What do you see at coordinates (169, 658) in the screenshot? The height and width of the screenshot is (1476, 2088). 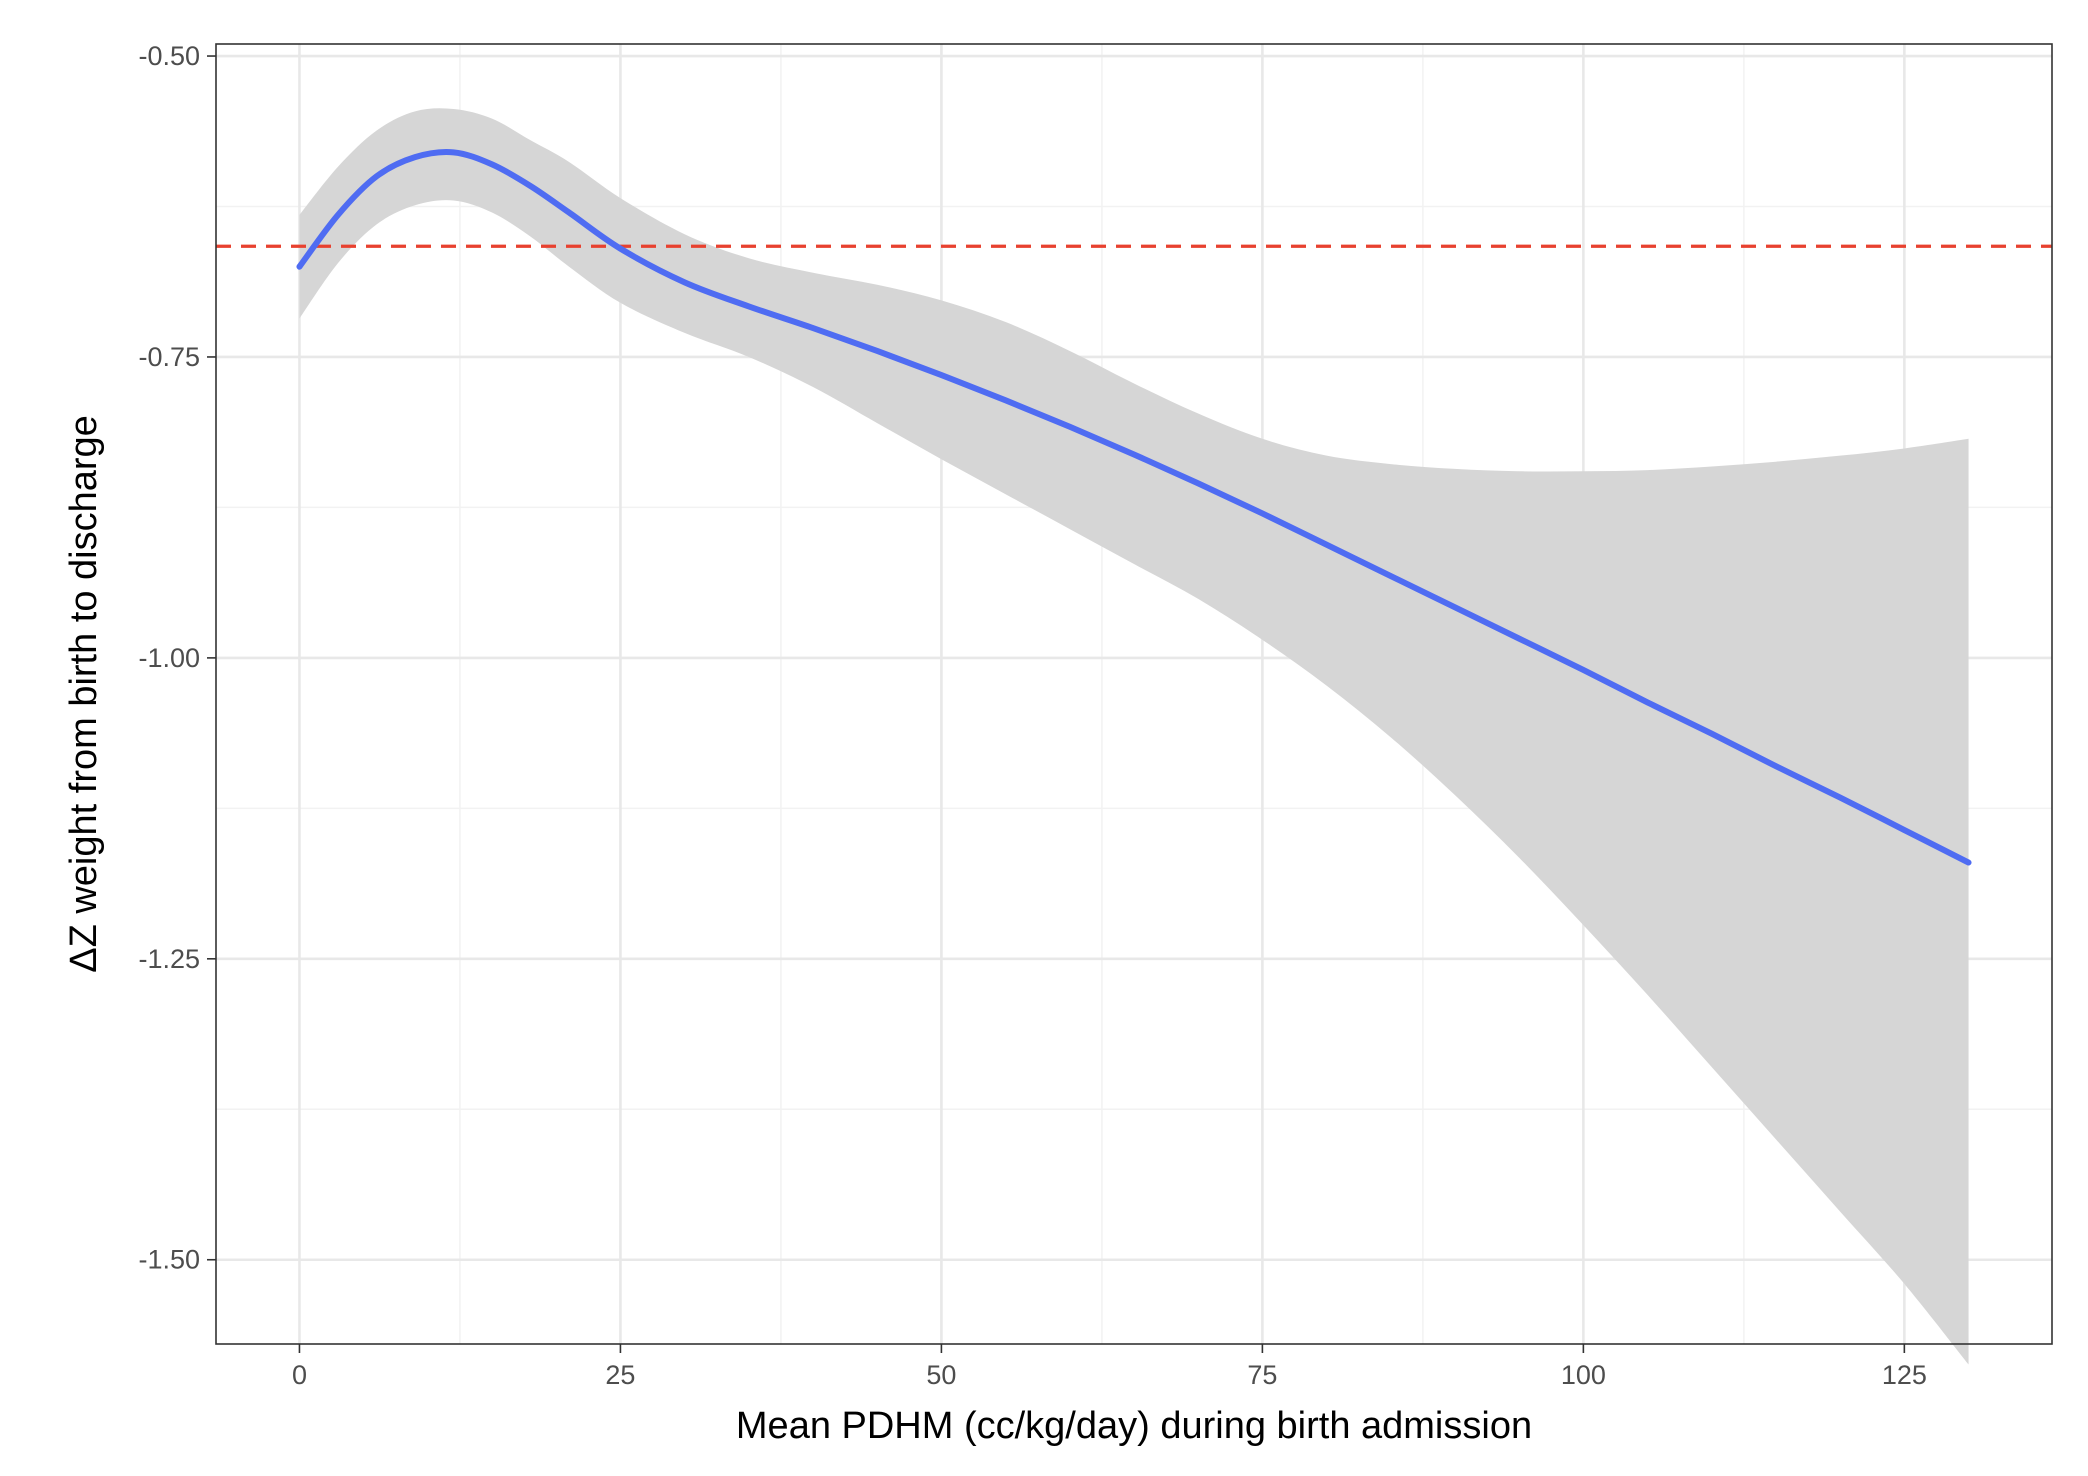 I see `y-tick-label: -1.00` at bounding box center [169, 658].